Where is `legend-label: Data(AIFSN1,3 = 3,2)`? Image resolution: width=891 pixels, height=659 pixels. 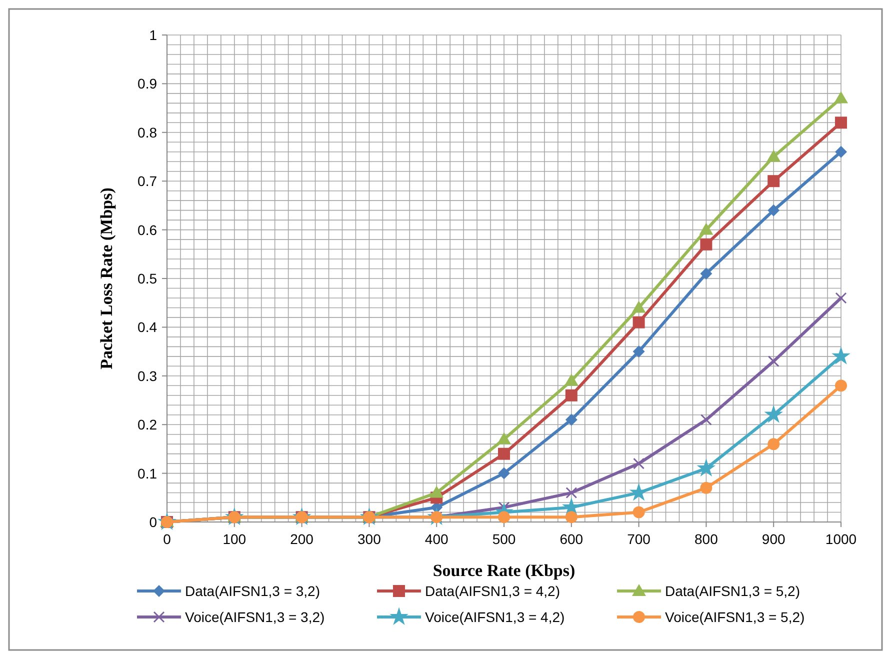
legend-label: Data(AIFSN1,3 = 3,2) is located at coordinates (252, 591).